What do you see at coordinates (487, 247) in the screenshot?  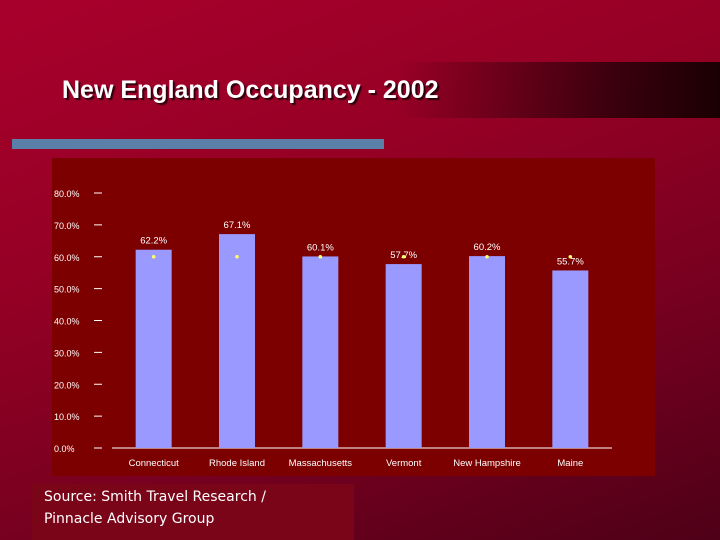 I see `data-label: 60.2%` at bounding box center [487, 247].